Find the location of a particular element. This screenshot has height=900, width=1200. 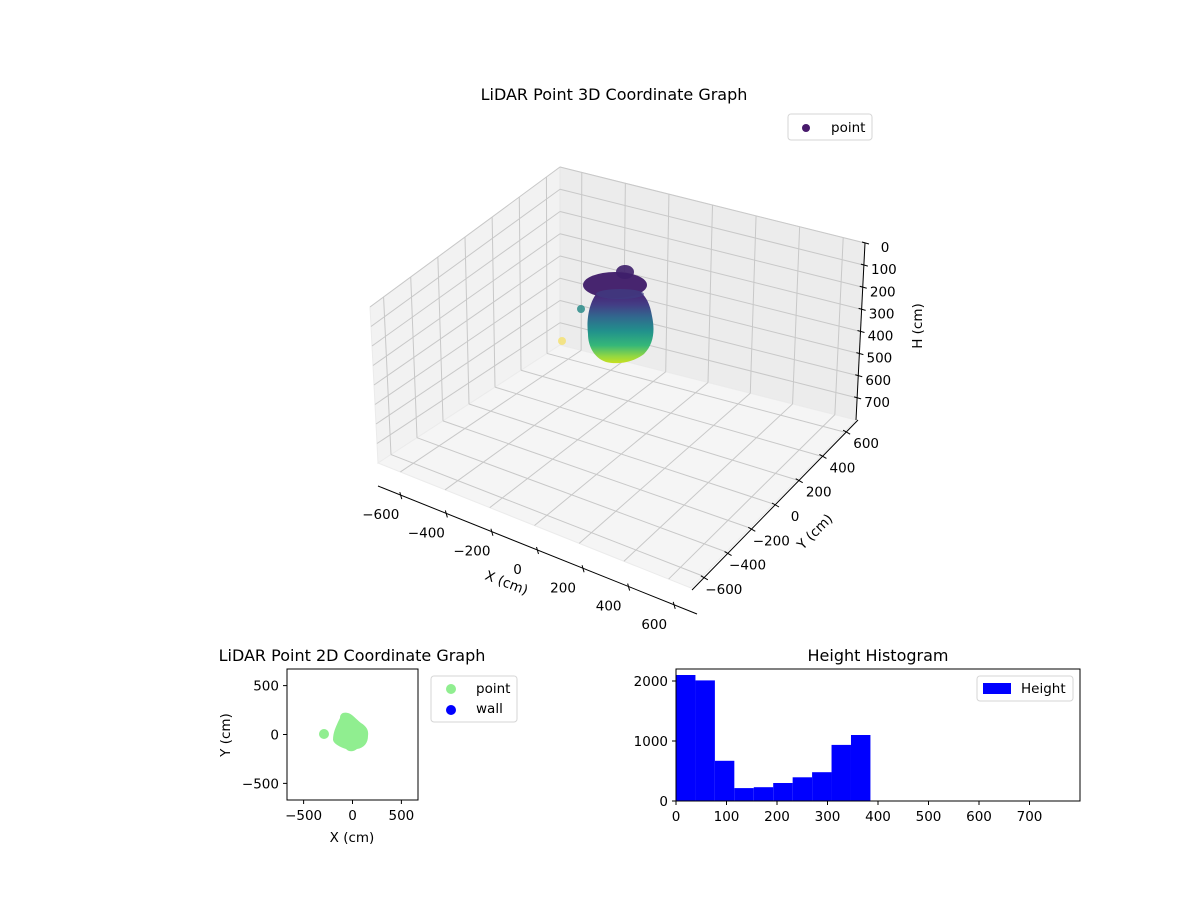

histogram-legend-frame is located at coordinates (1025, 688).